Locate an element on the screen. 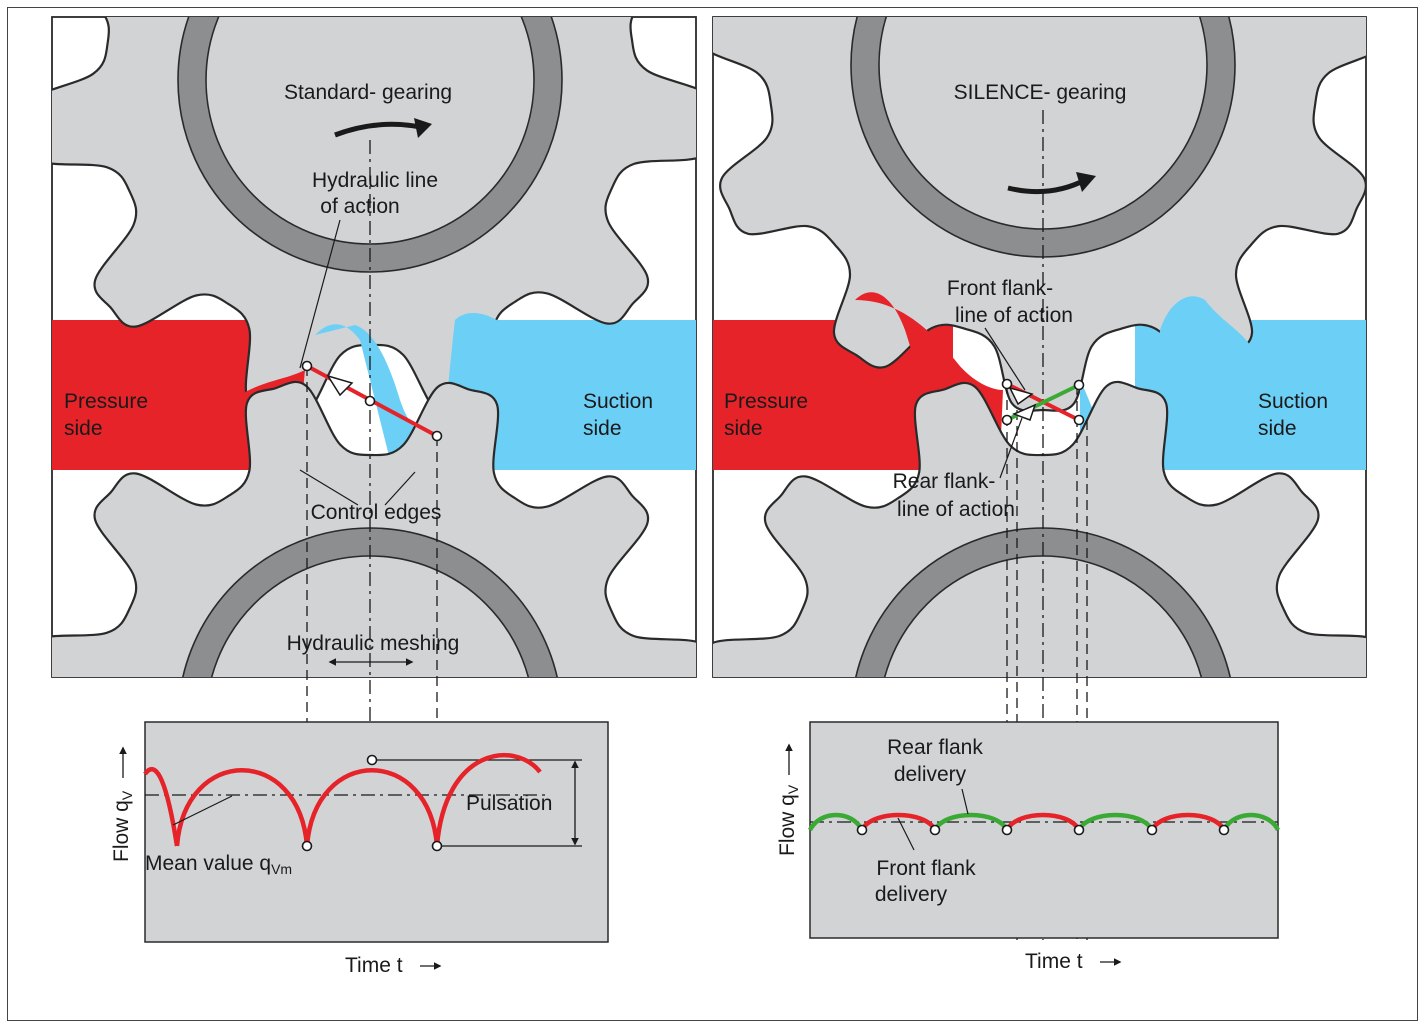 This screenshot has height=1028, width=1427. upper-hub-outer-left is located at coordinates (370, 145).